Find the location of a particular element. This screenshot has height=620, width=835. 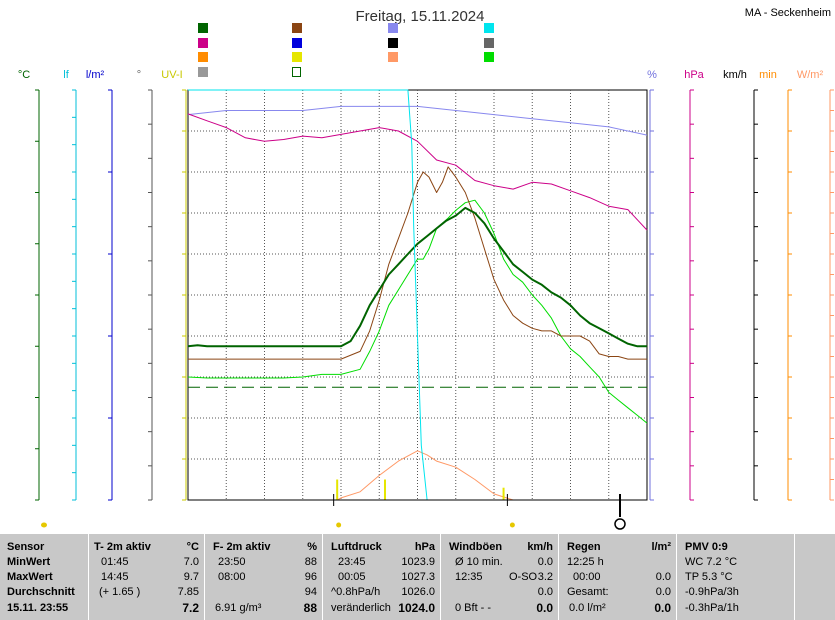

temp-unit: °C is located at coordinates (192, 547).